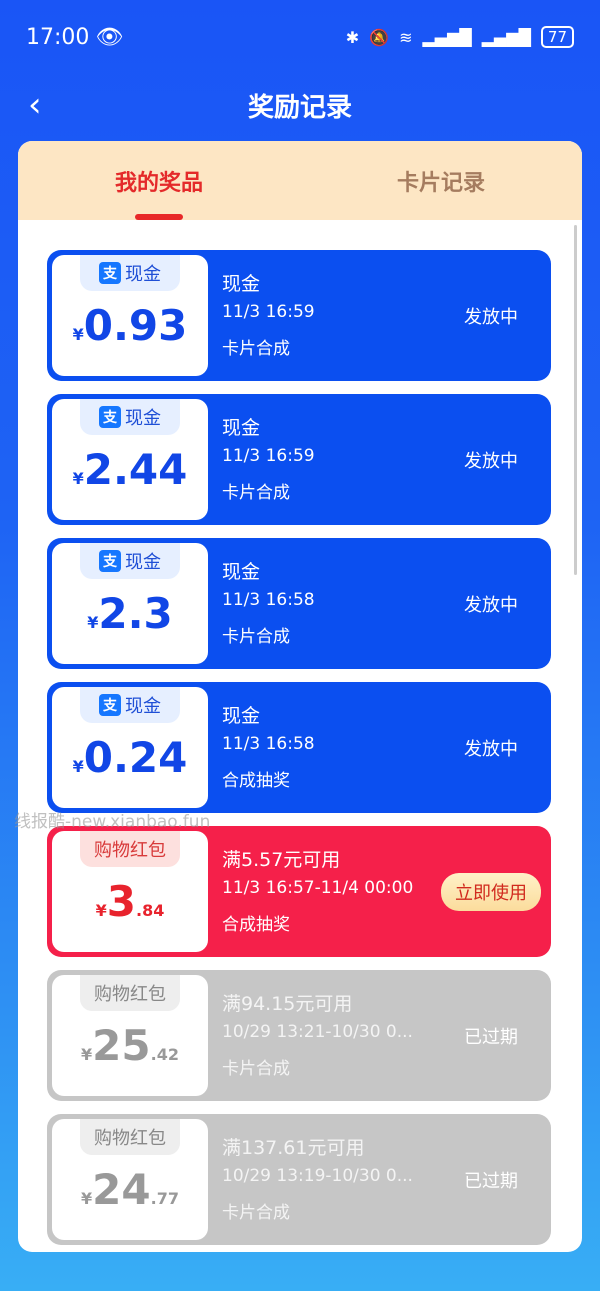  Describe the element at coordinates (281, 860) in the screenshot. I see `reward-name: 满5.57元可用` at that location.